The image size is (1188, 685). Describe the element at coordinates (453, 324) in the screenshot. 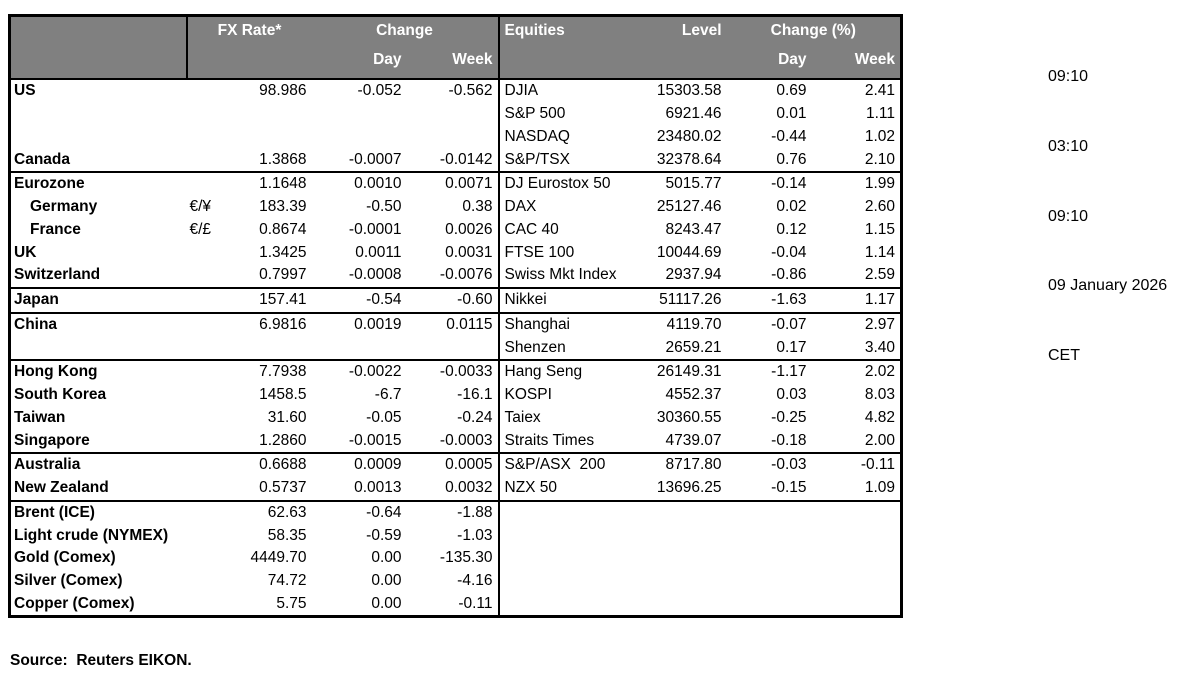

I see `fx-week-cell: 0.0115` at that location.